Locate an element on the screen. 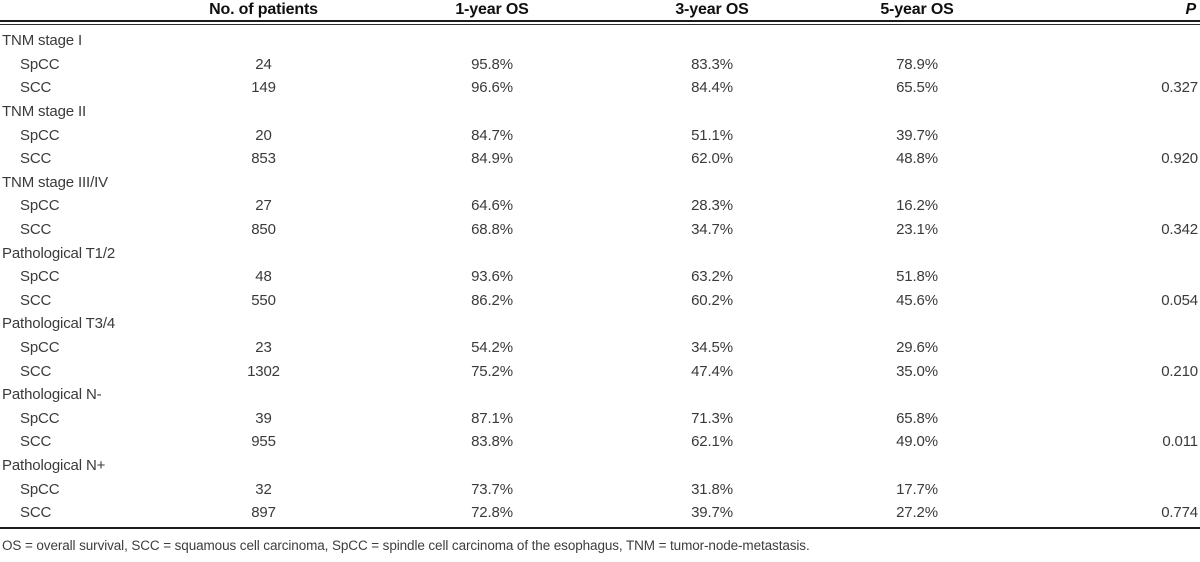 The image size is (1200, 562). cell-patients: 853 is located at coordinates (263, 159).